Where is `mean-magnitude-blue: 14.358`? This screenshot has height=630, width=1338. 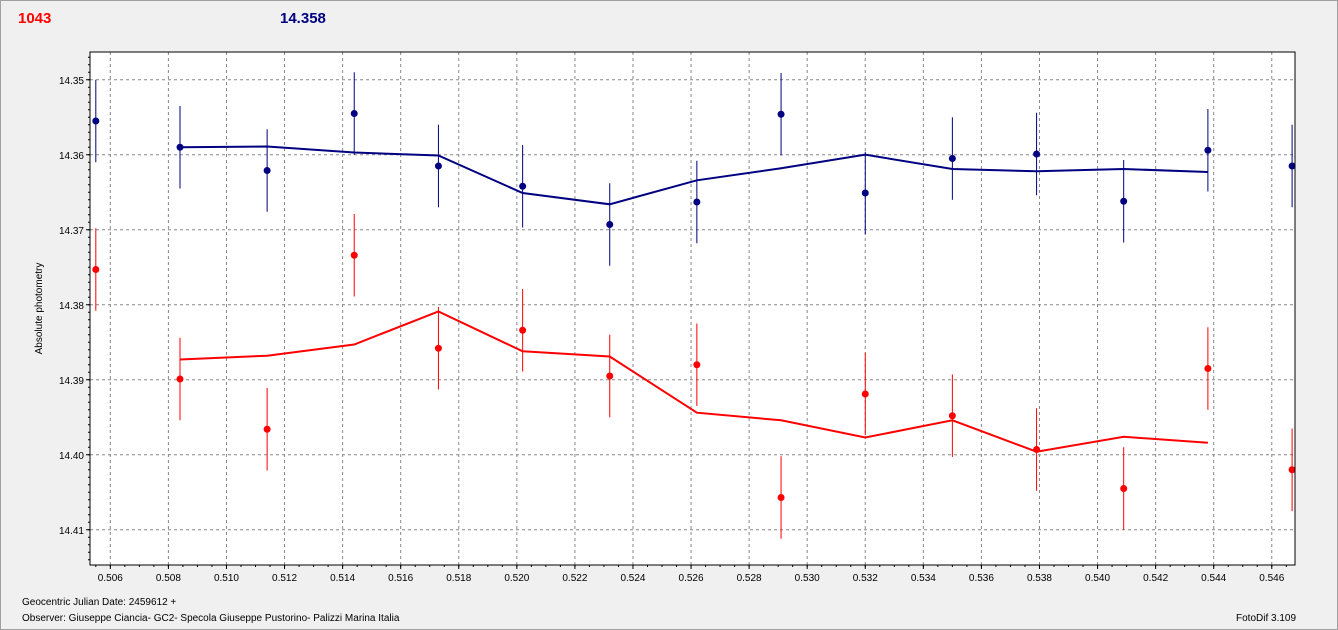 mean-magnitude-blue: 14.358 is located at coordinates (303, 18).